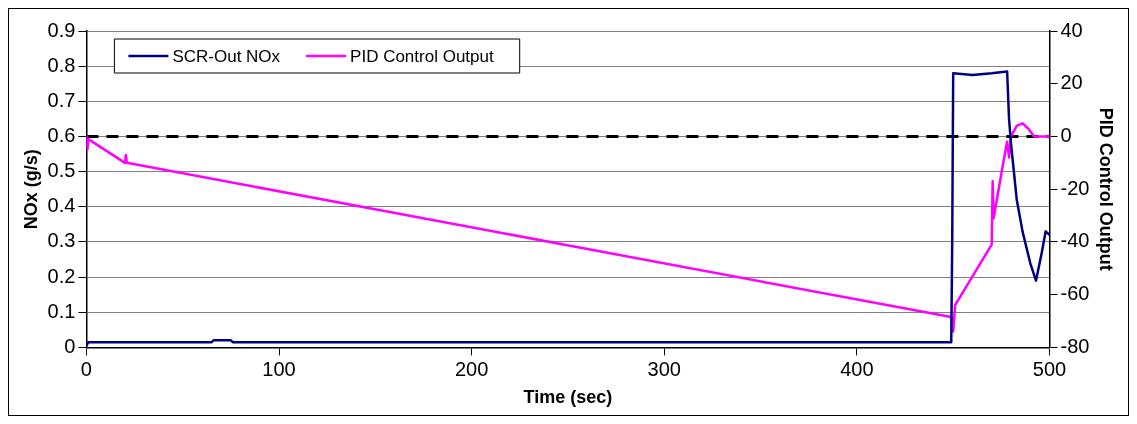 The height and width of the screenshot is (424, 1137). What do you see at coordinates (61, 240) in the screenshot?
I see `y-tick-label: 0.3` at bounding box center [61, 240].